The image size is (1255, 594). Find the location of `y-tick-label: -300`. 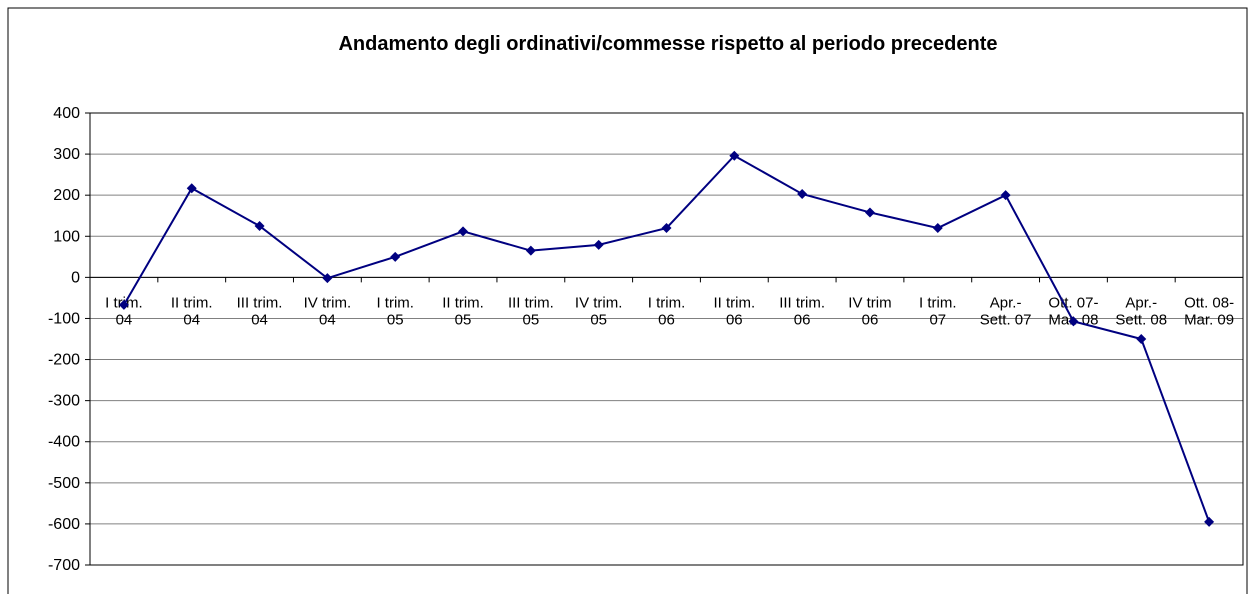

y-tick-label: -300 is located at coordinates (64, 401).